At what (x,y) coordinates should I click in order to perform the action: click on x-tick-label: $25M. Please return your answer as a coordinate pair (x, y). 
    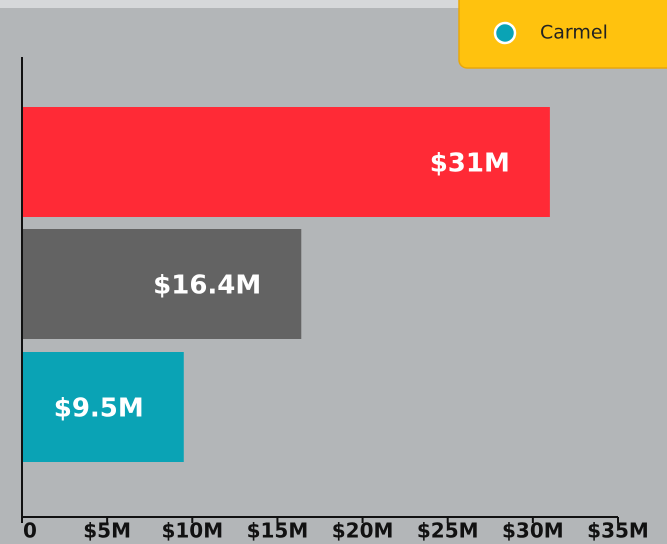
    Looking at the image, I should click on (448, 531).